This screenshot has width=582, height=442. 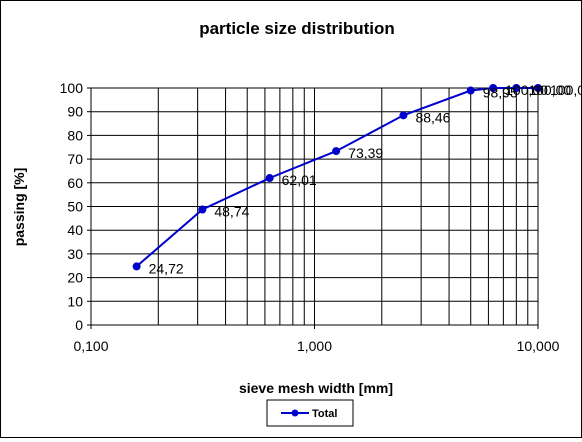 I want to click on data-label: 98,95, so click(x=500, y=92).